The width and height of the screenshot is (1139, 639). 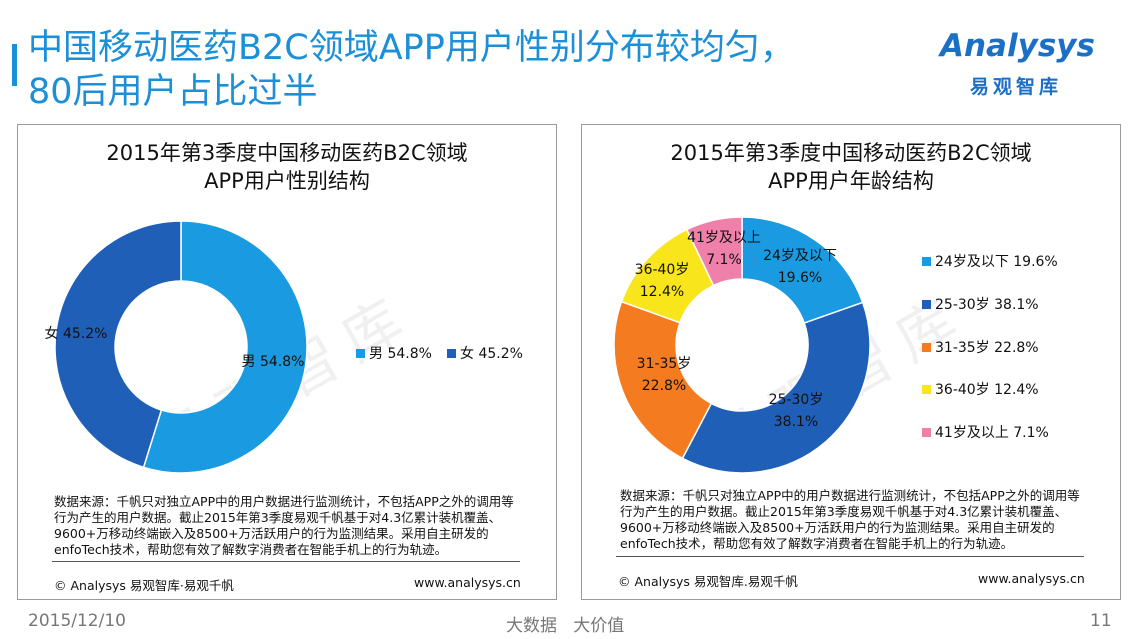 I want to click on legend-item-0-0: 男 54.8%, so click(x=394, y=353).